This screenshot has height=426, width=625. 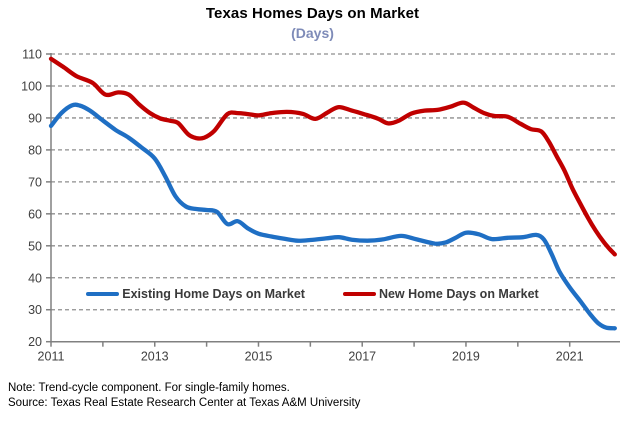 What do you see at coordinates (35, 150) in the screenshot?
I see `y-tick-label-80: 80` at bounding box center [35, 150].